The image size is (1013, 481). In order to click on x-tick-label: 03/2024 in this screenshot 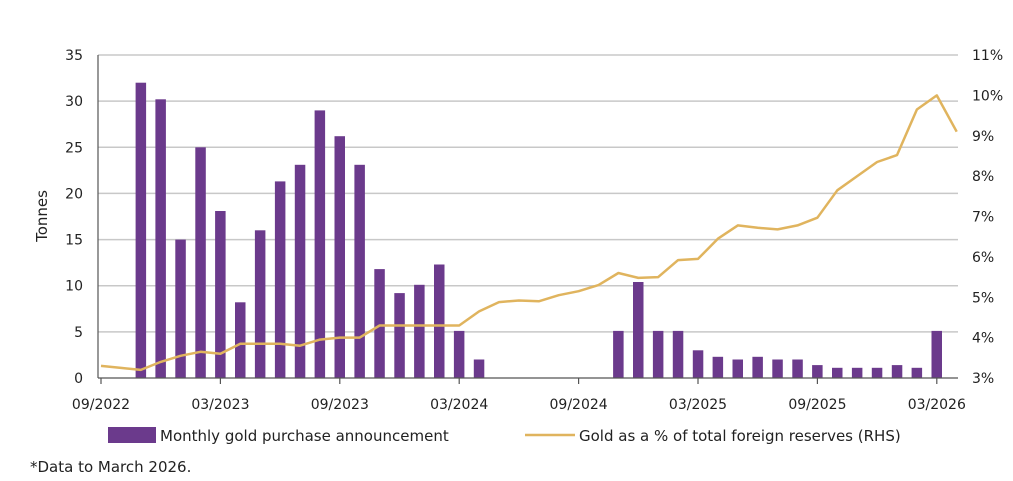, I will do `click(459, 405)`.